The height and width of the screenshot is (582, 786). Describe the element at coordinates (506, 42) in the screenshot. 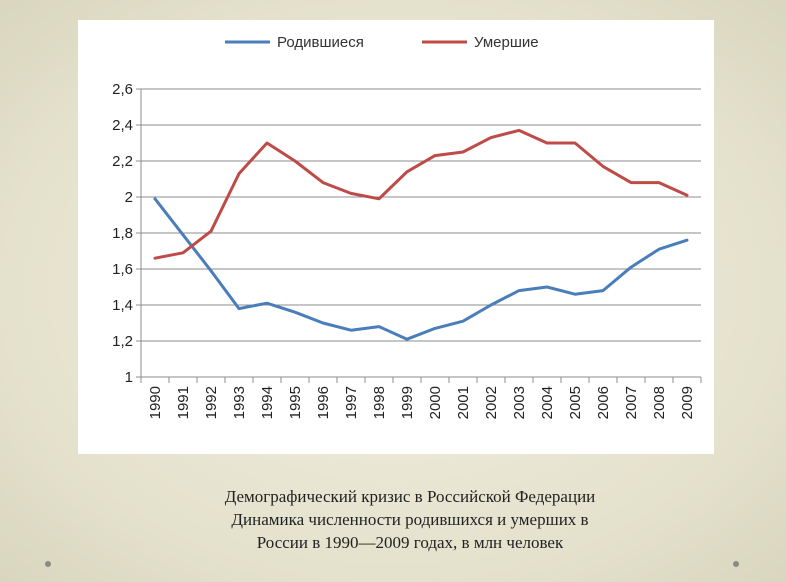

I see `legend-label-2: Умершие` at that location.